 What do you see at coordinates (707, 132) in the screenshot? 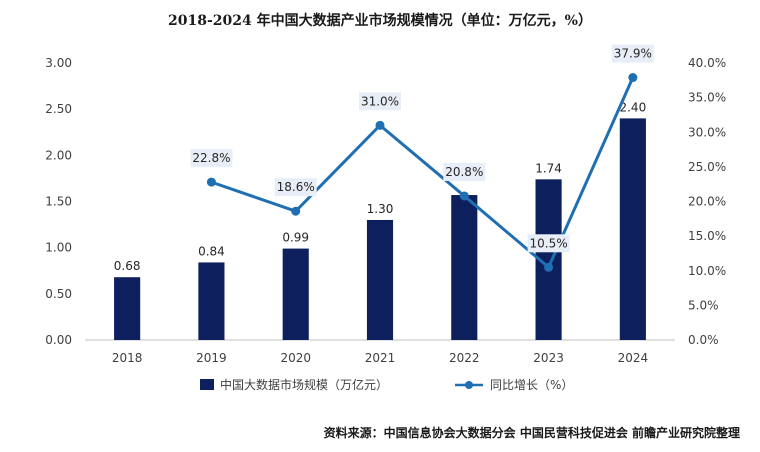
I see `right-tick-label: 30.0%` at bounding box center [707, 132].